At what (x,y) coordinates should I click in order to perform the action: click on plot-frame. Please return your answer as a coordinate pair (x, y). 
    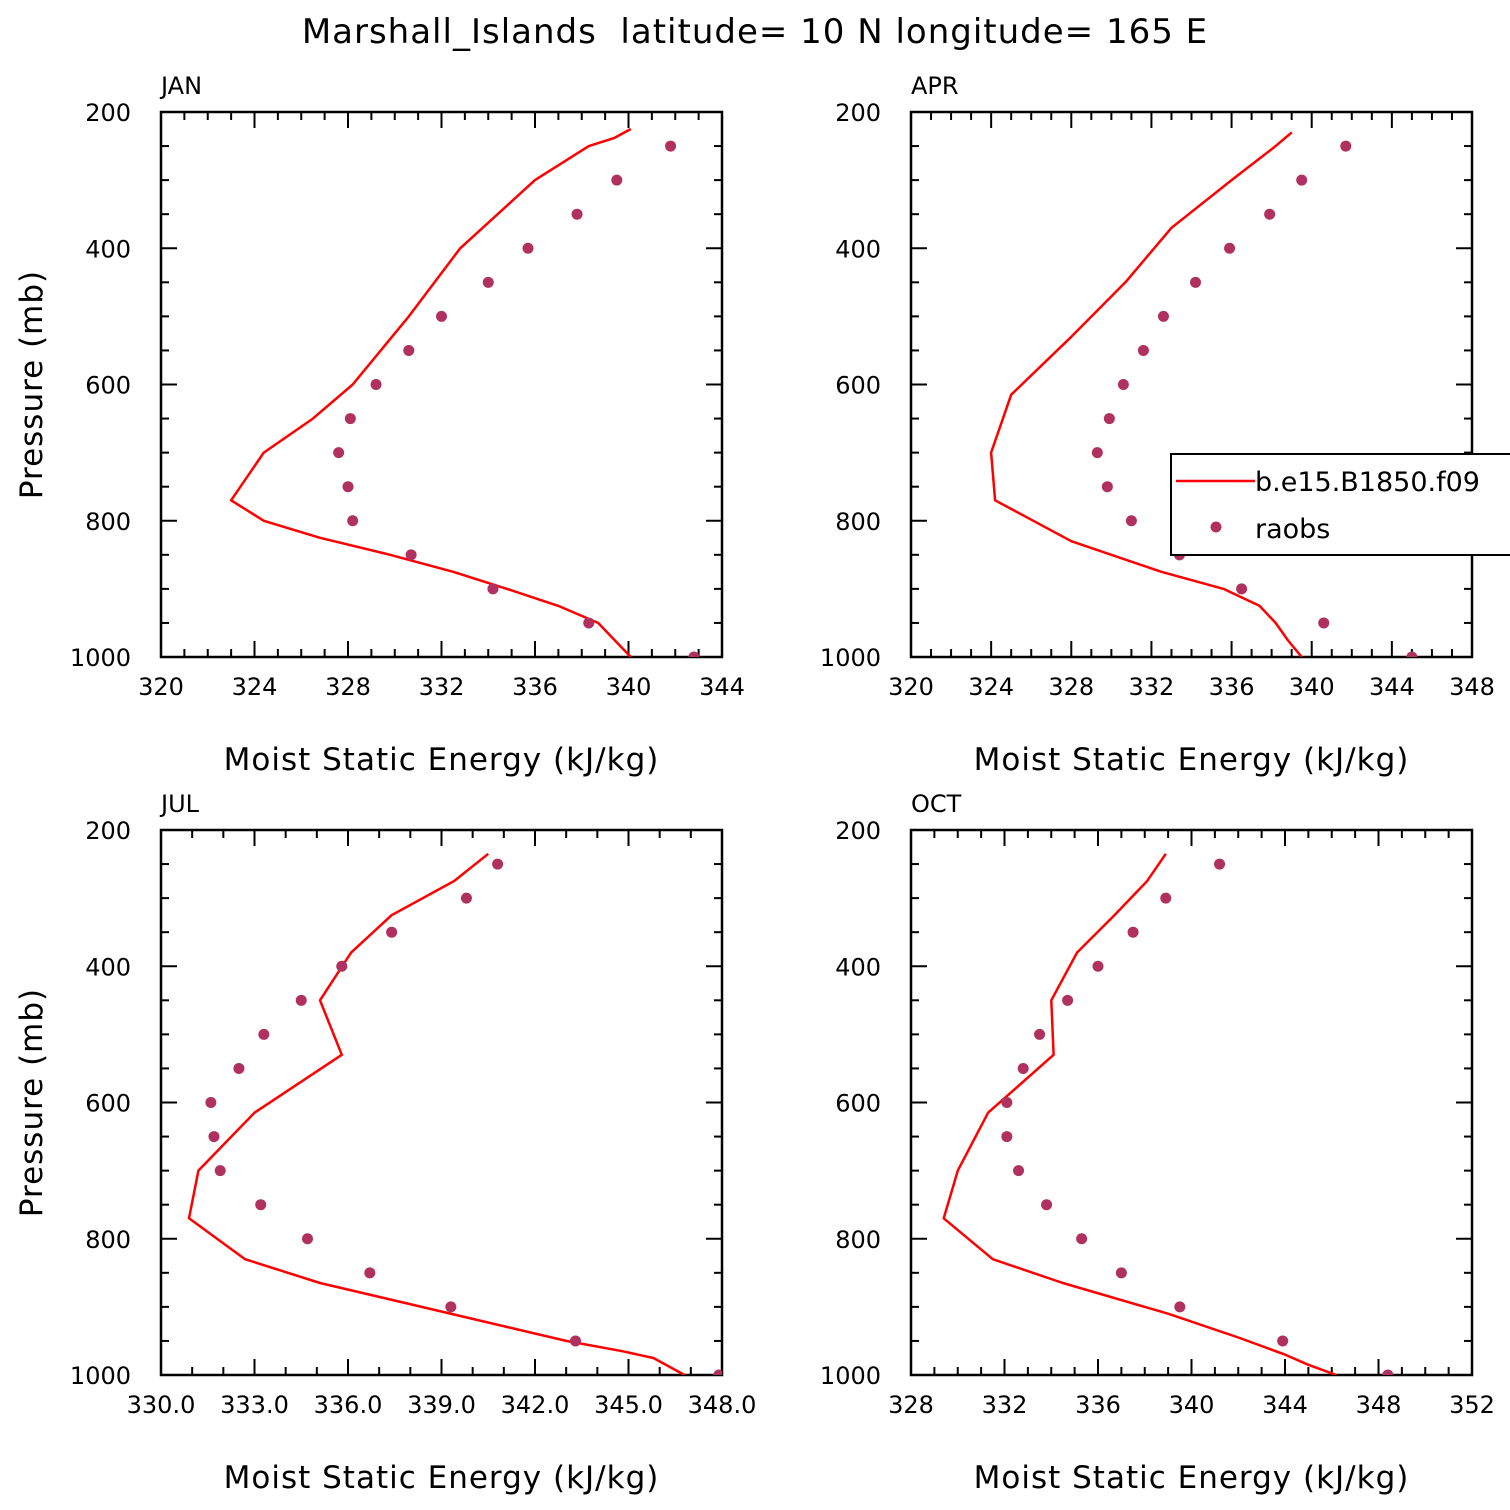
    Looking at the image, I should click on (1191, 384).